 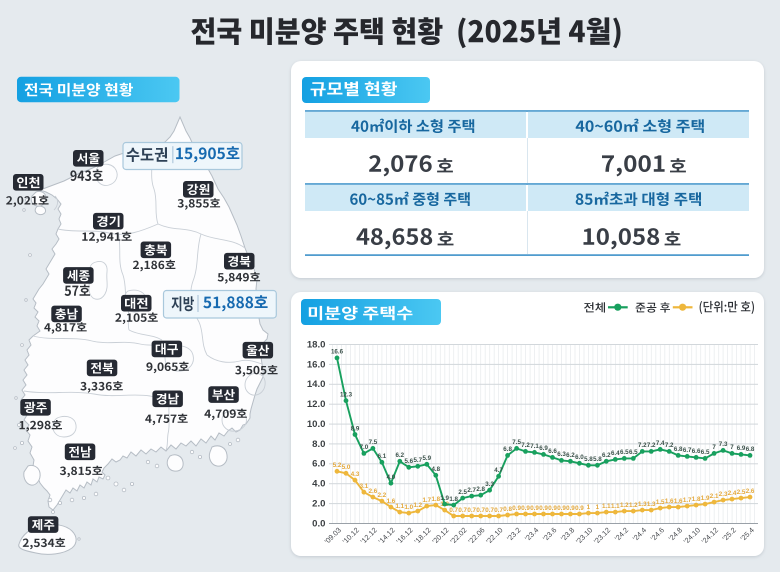 What do you see at coordinates (316, 424) in the screenshot?
I see `svg-text: 10.0` at bounding box center [316, 424].